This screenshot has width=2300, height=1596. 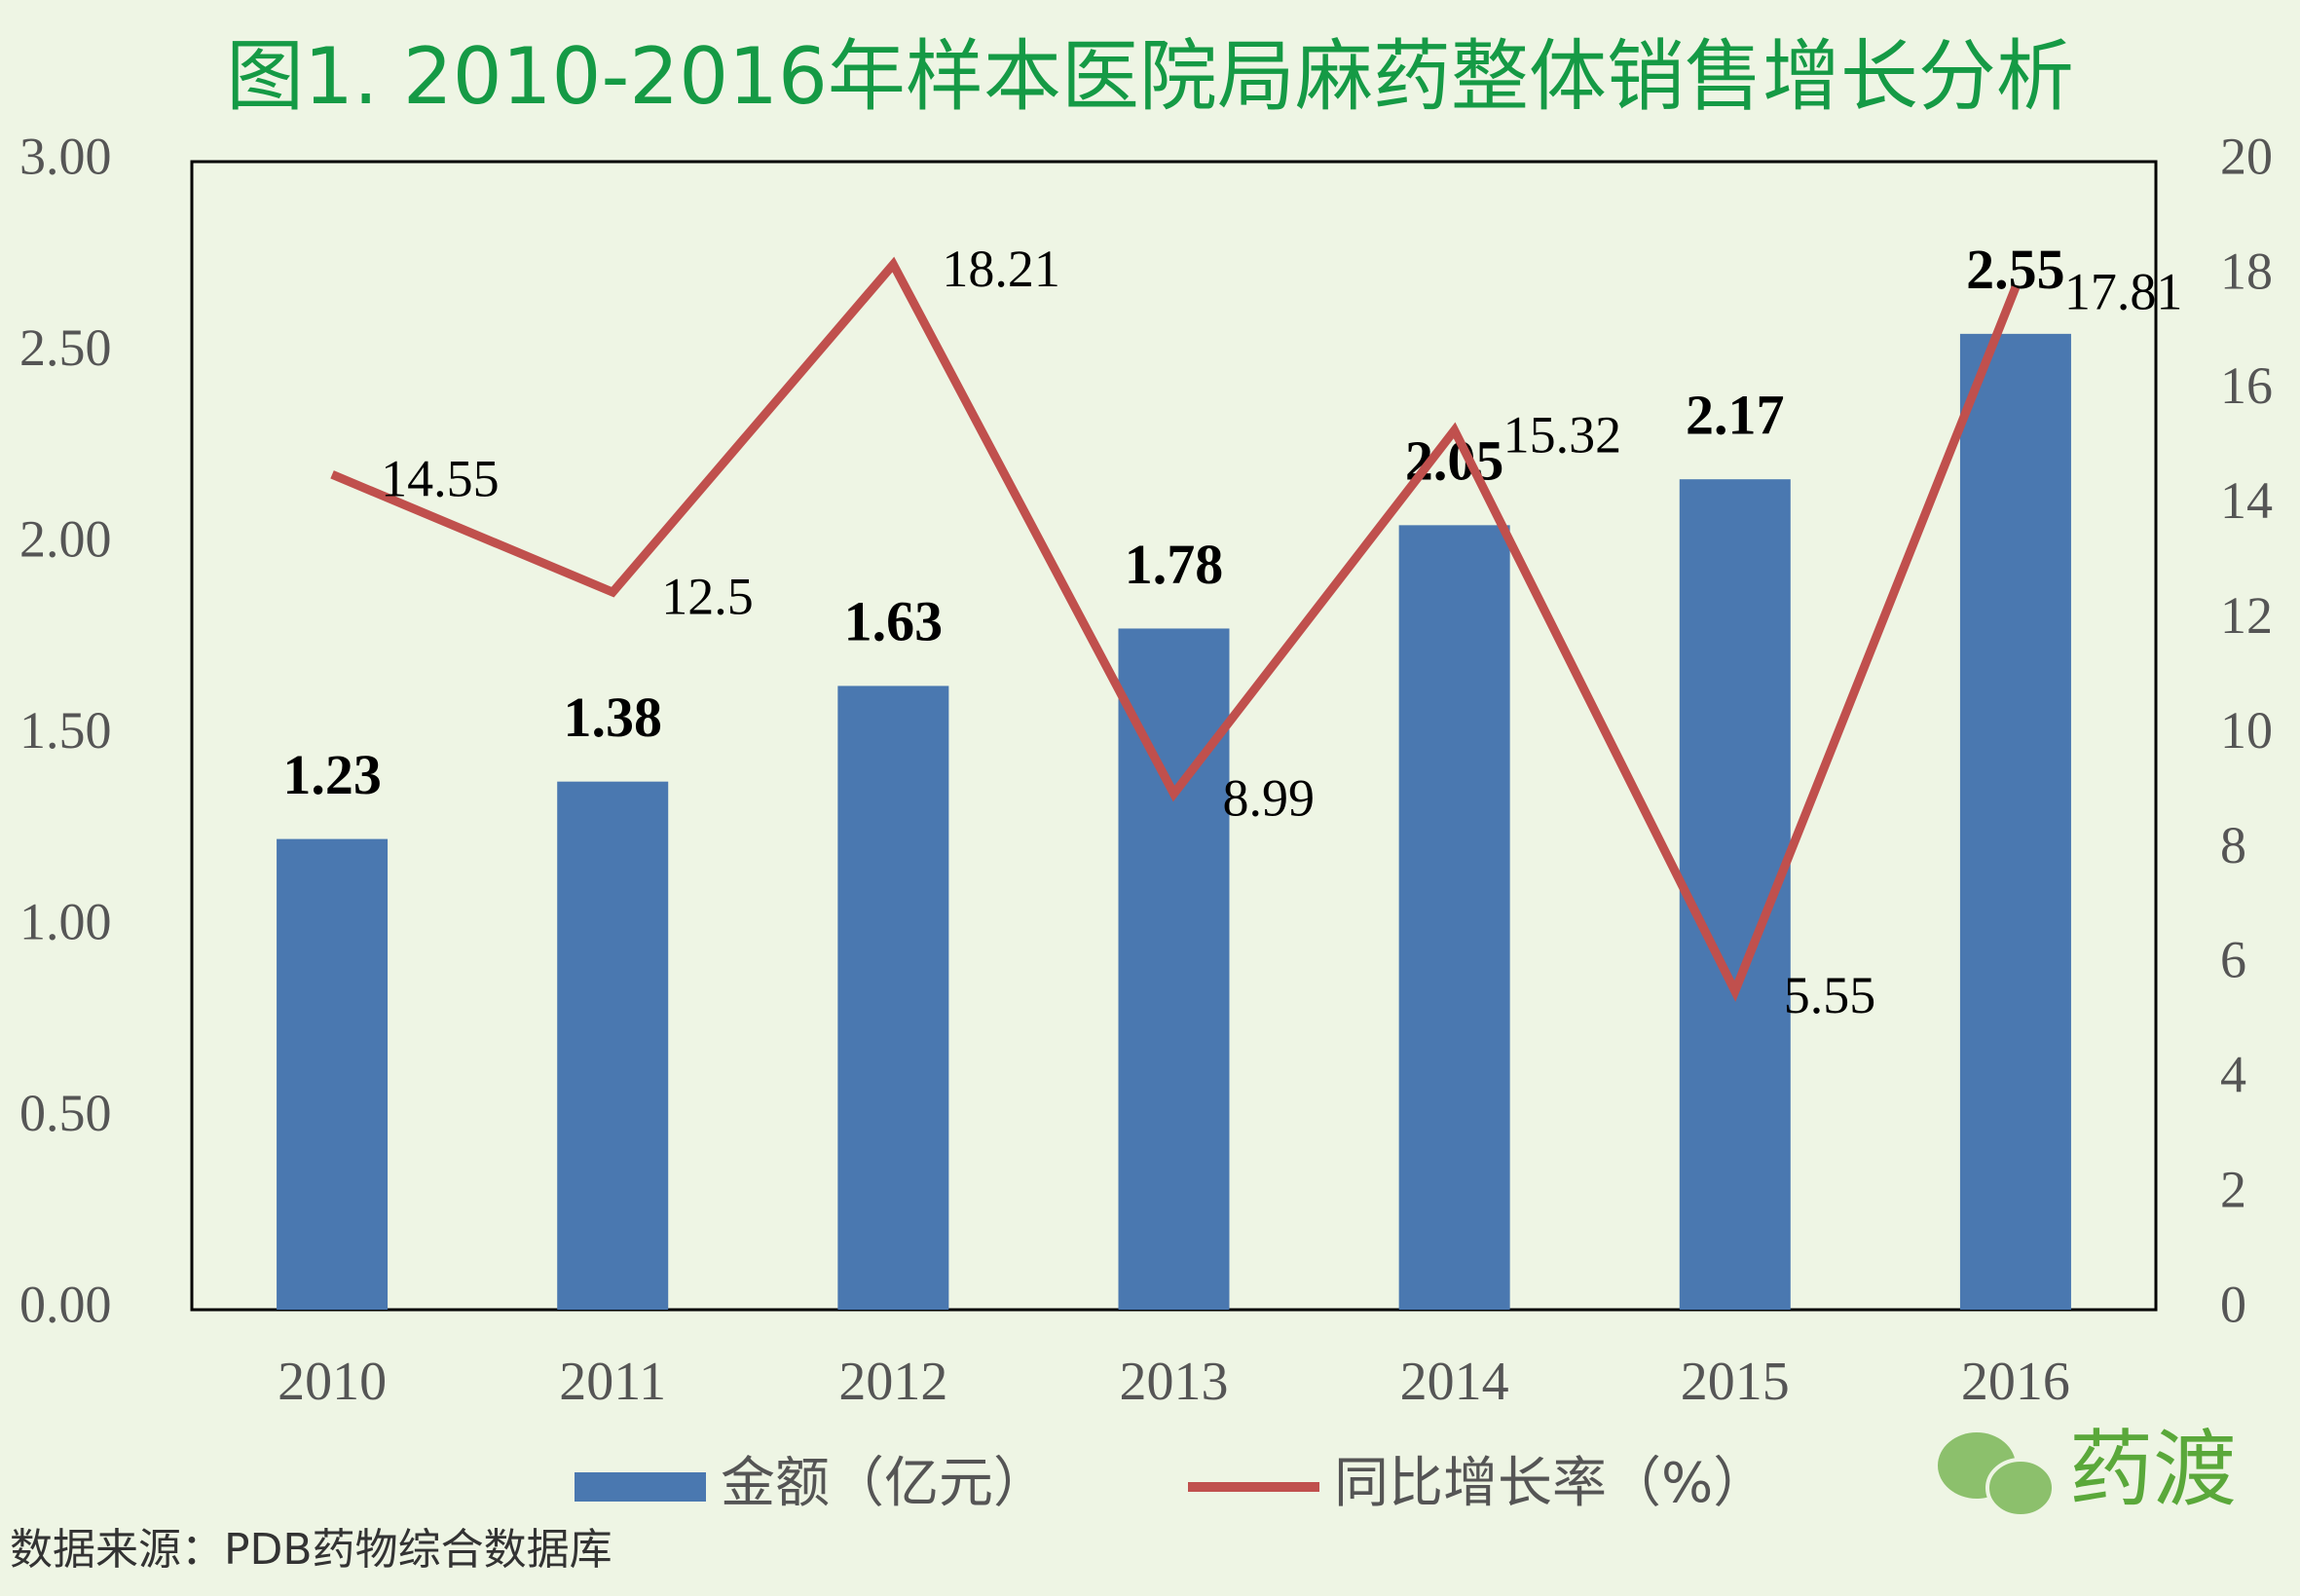 I want to click on y-tick-label: 1.50, so click(x=66, y=731).